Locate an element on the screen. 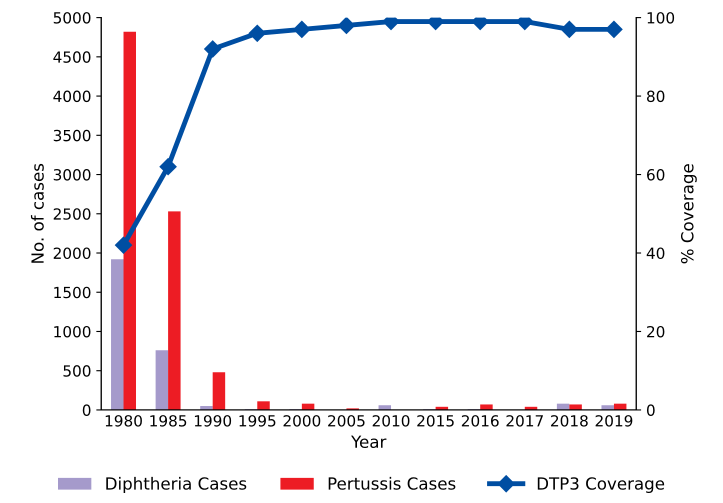 The height and width of the screenshot is (503, 723). x-tick-label: 2019 is located at coordinates (614, 421).